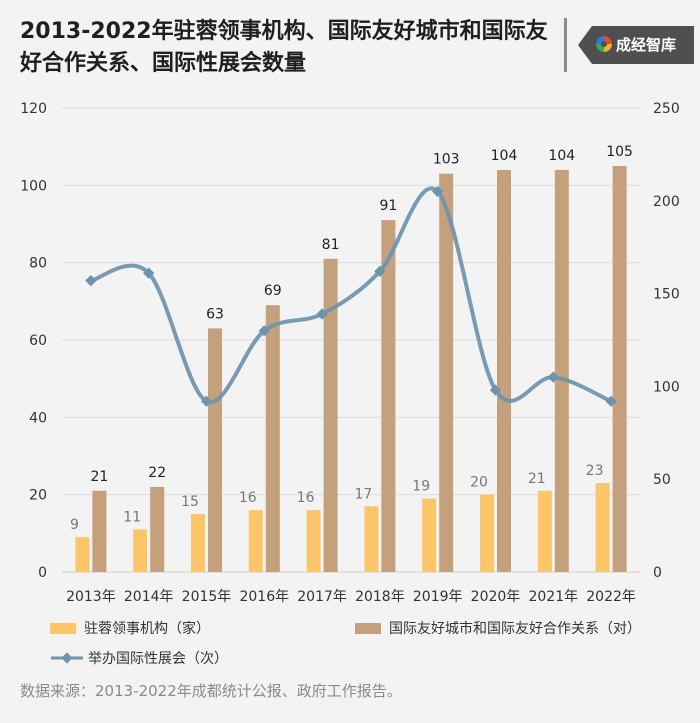 The width and height of the screenshot is (700, 723). Describe the element at coordinates (190, 502) in the screenshot. I see `data-label-consulates: 15` at that location.